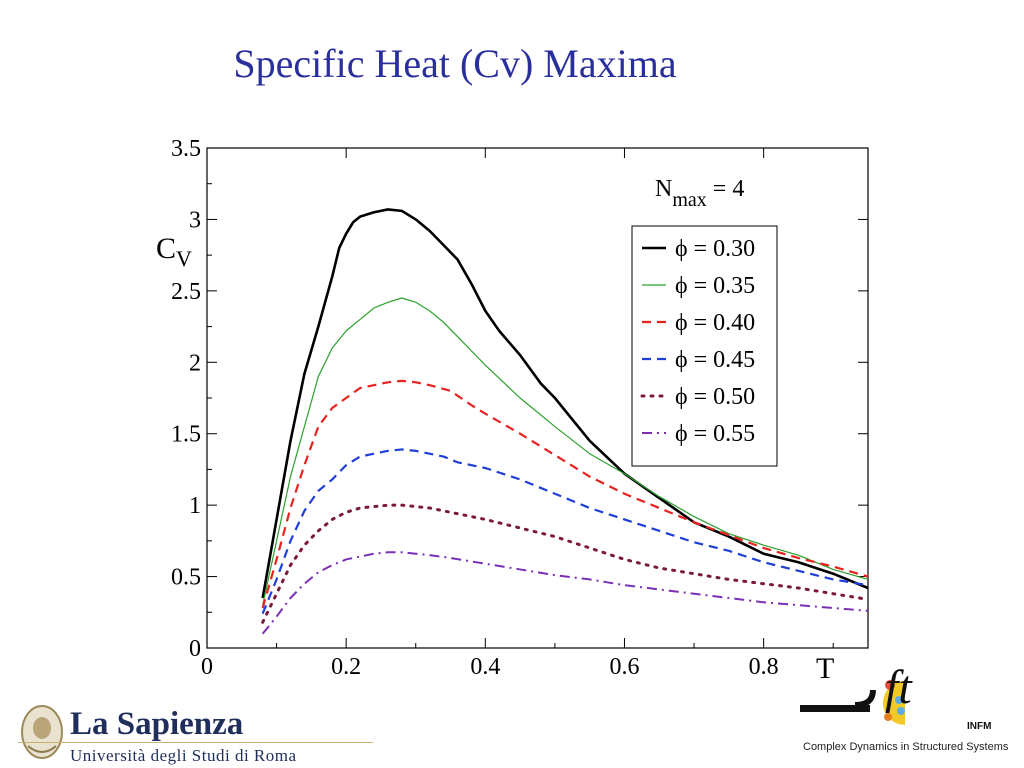 This screenshot has height=768, width=1024. What do you see at coordinates (726, 189) in the screenshot?
I see `legend-header-value: = 4` at bounding box center [726, 189].